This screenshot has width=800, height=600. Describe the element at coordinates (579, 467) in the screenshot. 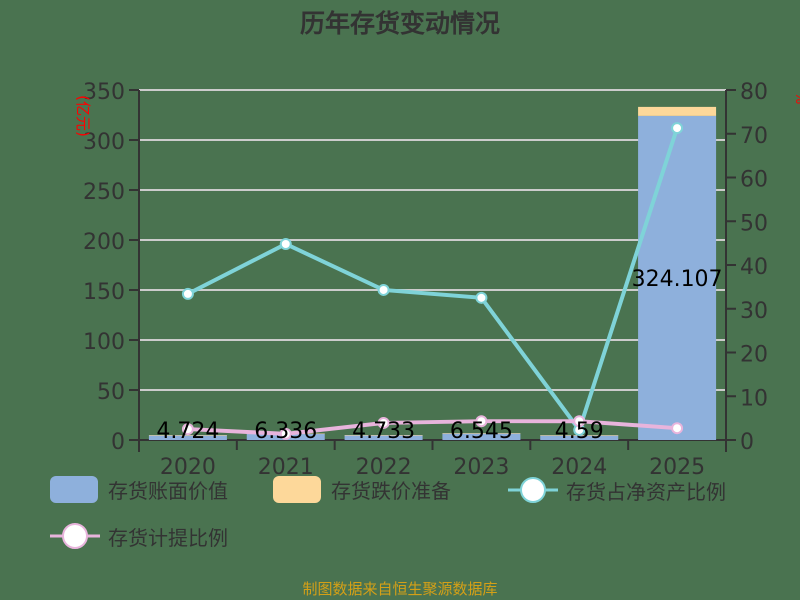

I see `x-axis-tick-label: 2024` at that location.